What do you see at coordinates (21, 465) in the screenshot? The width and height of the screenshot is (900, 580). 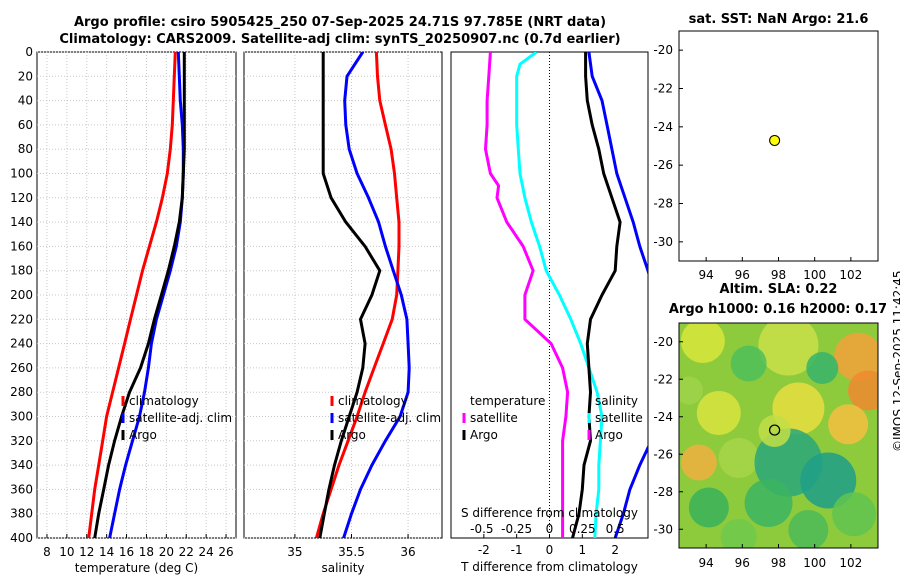 I see `depth-tick-label: 340` at bounding box center [21, 465].